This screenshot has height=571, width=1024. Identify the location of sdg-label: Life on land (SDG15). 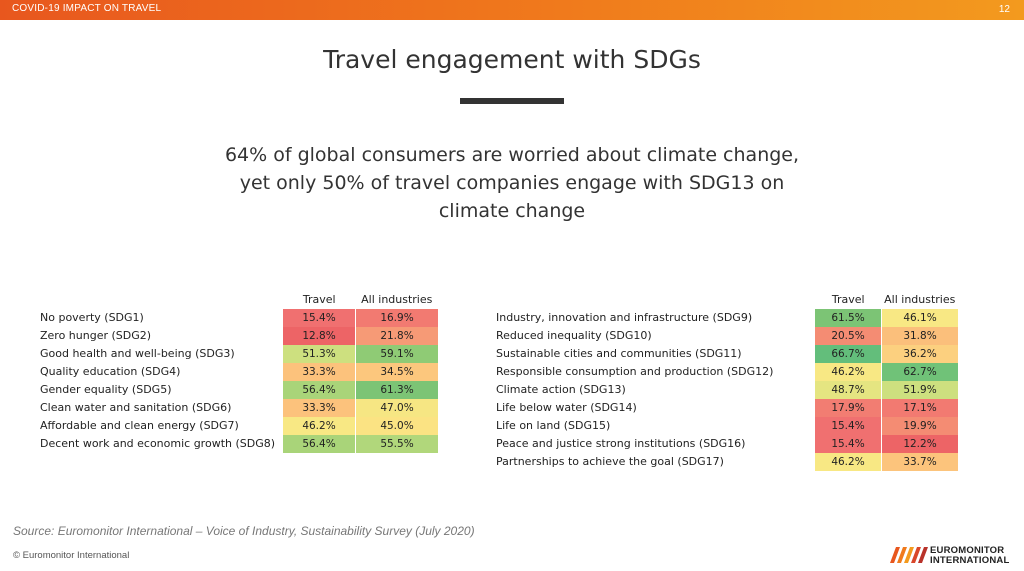
(553, 425).